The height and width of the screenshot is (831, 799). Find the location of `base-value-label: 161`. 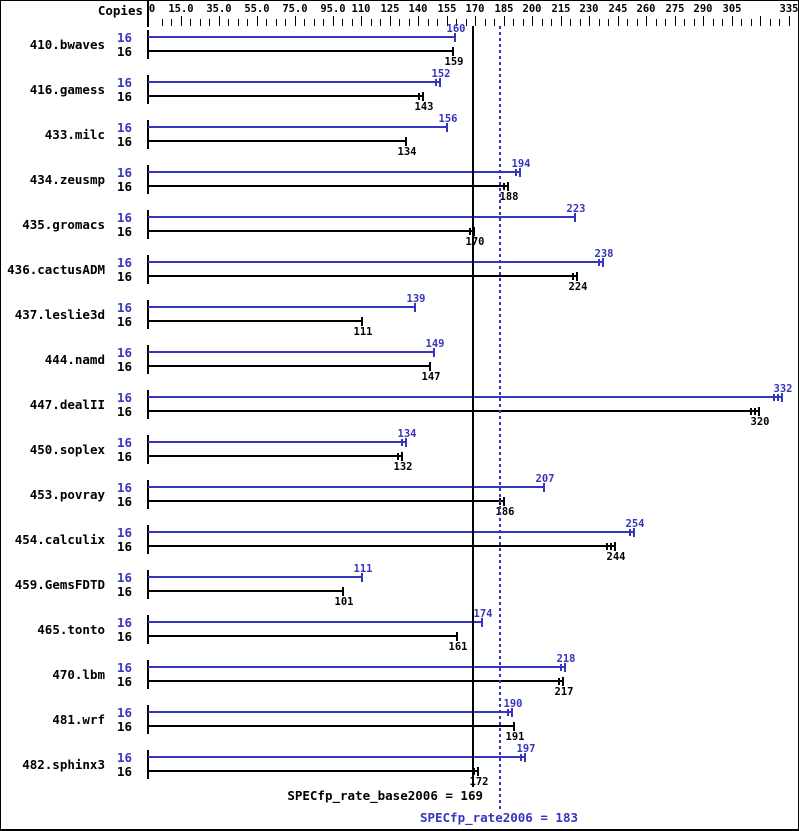

base-value-label: 161 is located at coordinates (458, 647).